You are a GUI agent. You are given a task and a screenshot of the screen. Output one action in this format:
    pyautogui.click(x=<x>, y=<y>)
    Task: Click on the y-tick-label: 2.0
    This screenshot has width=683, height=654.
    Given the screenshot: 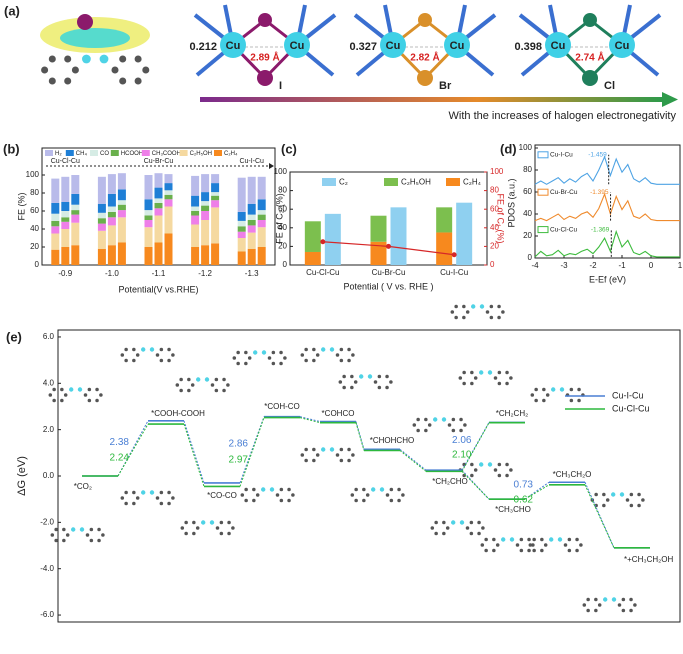 What is the action you would take?
    pyautogui.click(x=49, y=429)
    